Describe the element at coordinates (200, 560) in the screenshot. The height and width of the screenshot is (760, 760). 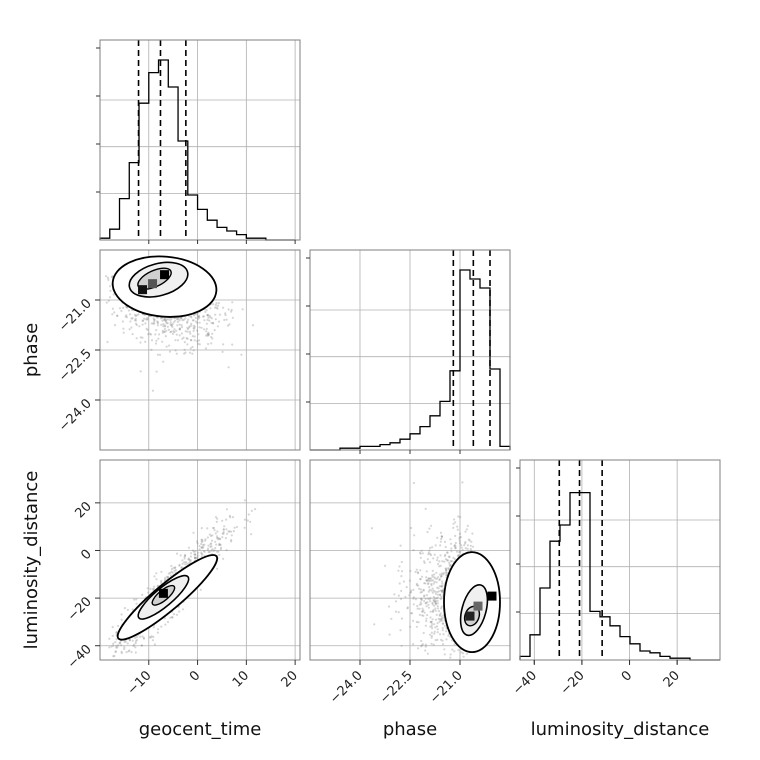
I see `panel-frame` at that location.